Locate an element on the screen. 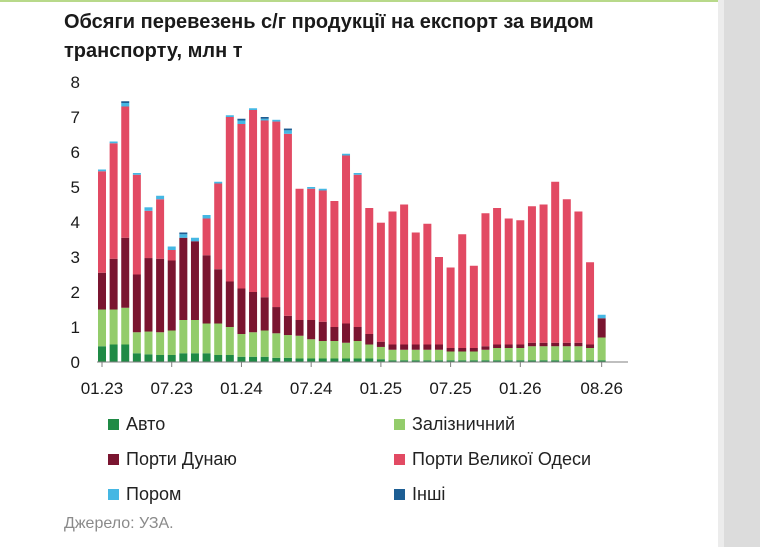  right-side-panel is located at coordinates (742, 273).